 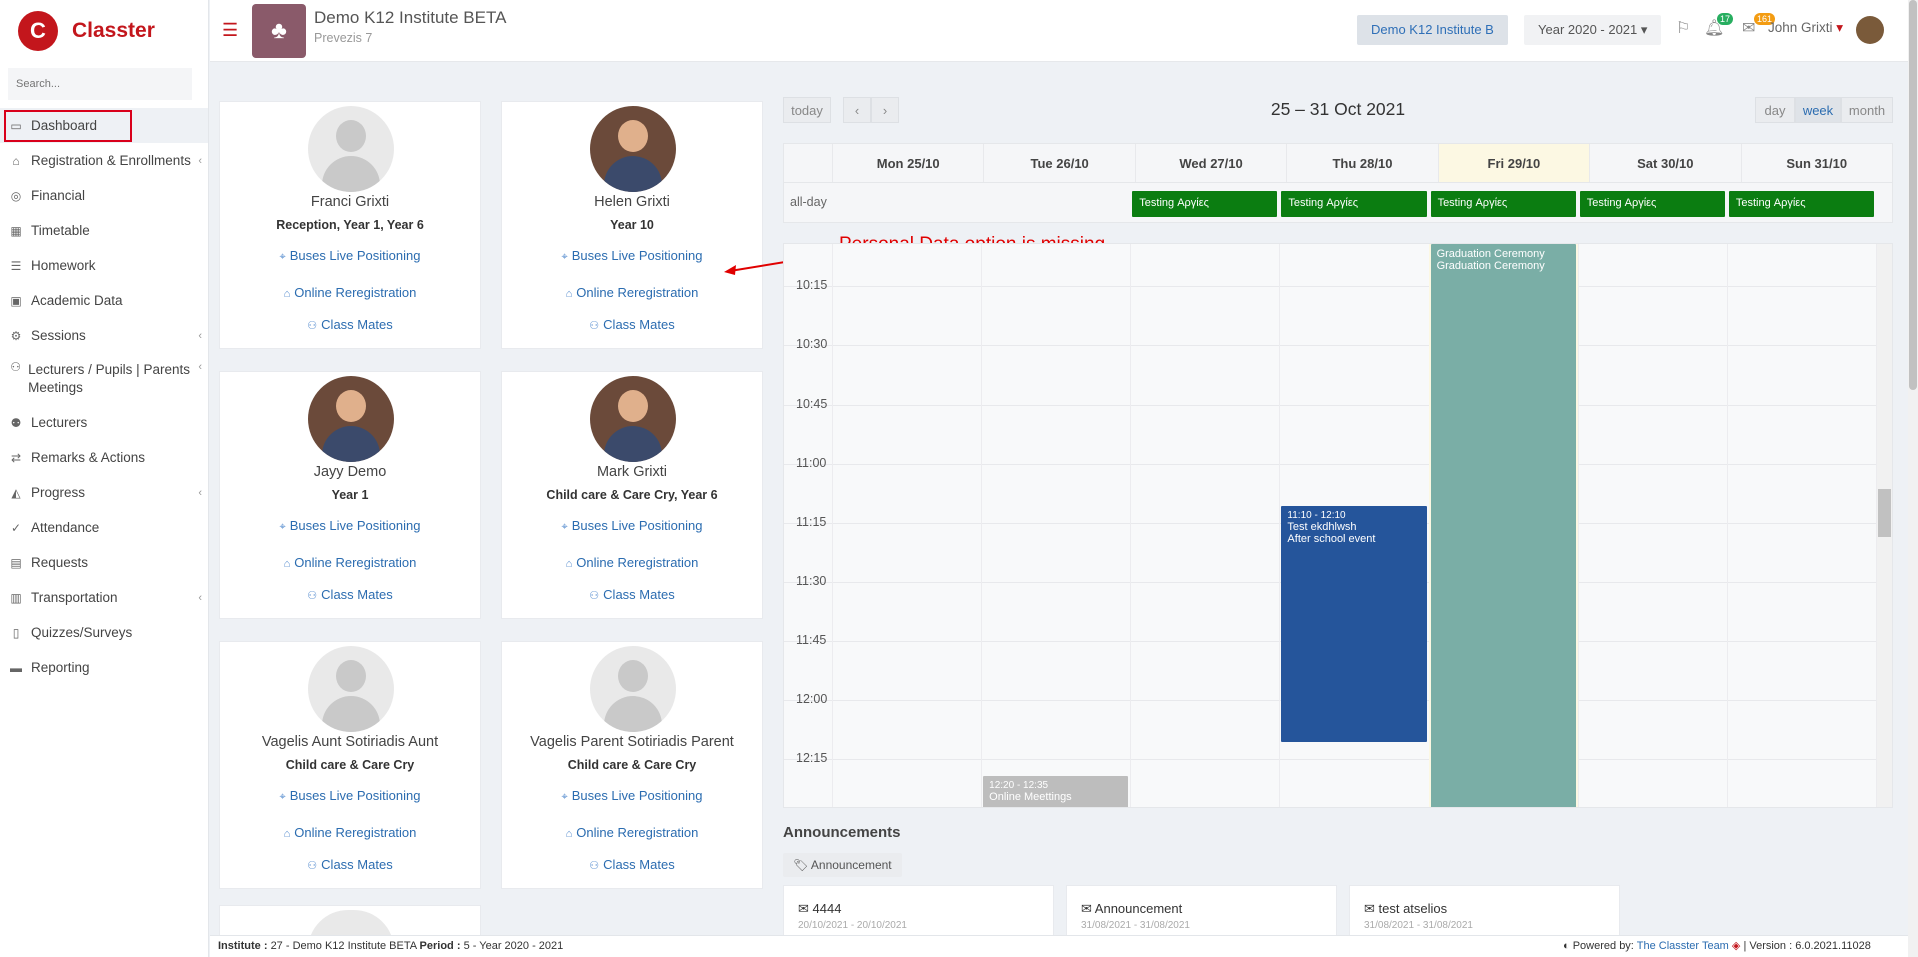 What do you see at coordinates (1683, 28) in the screenshot?
I see `flag-icon: ⚐` at bounding box center [1683, 28].